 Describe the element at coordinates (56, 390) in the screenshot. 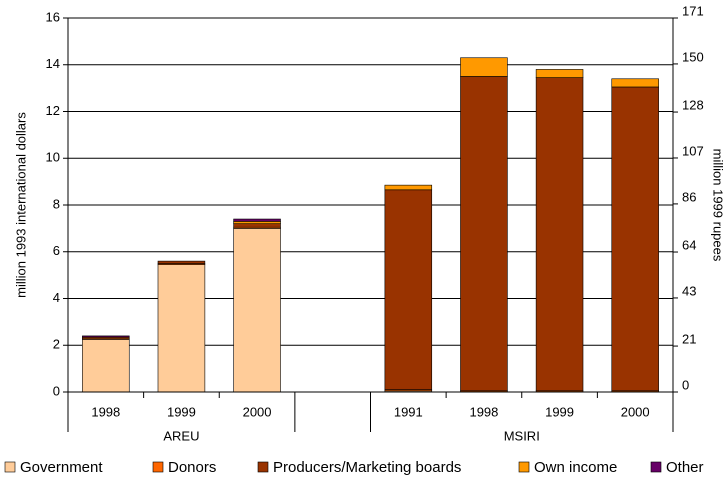

I see `y-tick-label: 0` at that location.